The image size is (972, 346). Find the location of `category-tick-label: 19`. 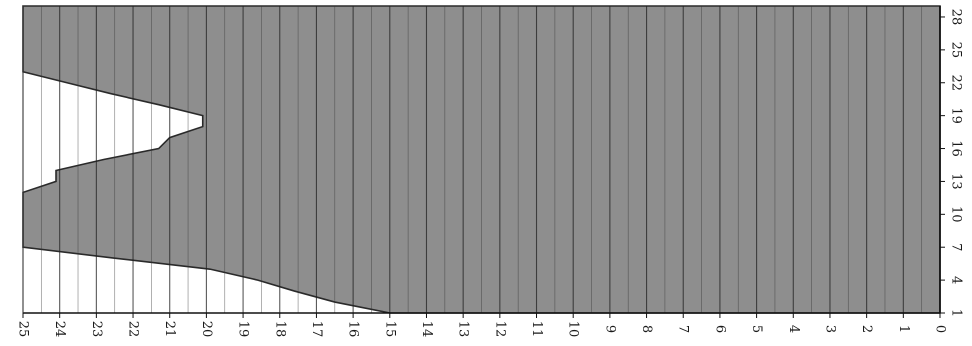

category-tick-label: 19 is located at coordinates (956, 115).